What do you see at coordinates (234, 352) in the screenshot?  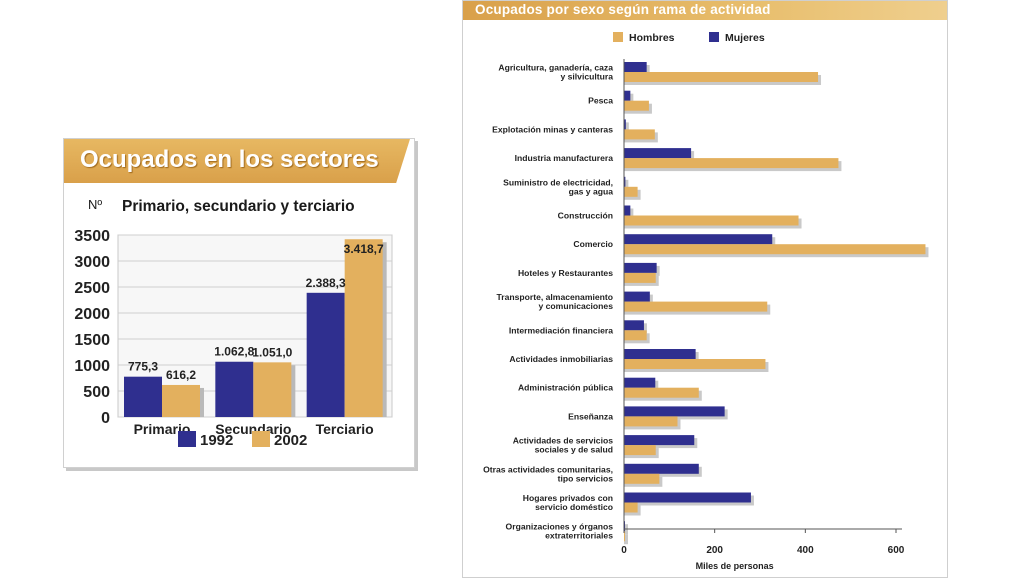 I see `data-label-1992-1: 1.062,8` at bounding box center [234, 352].